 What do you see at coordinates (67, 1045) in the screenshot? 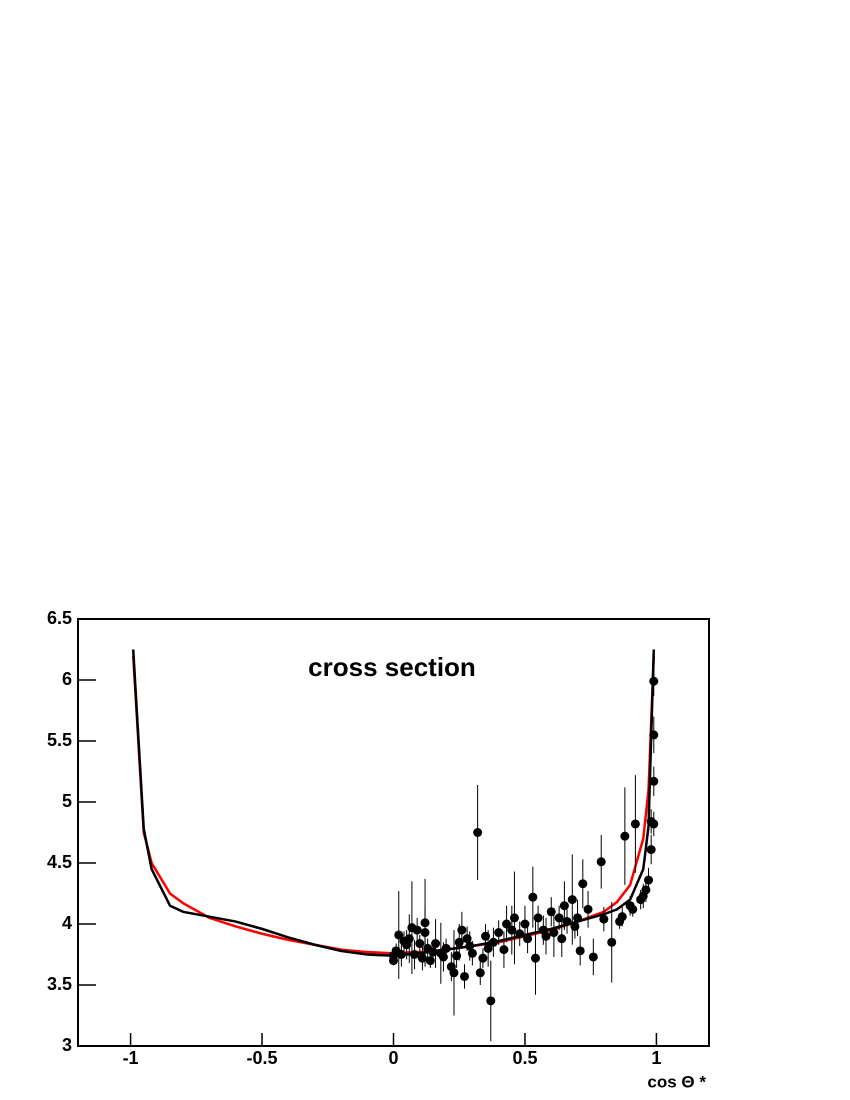
I see `y-tick-label: 3` at bounding box center [67, 1045].